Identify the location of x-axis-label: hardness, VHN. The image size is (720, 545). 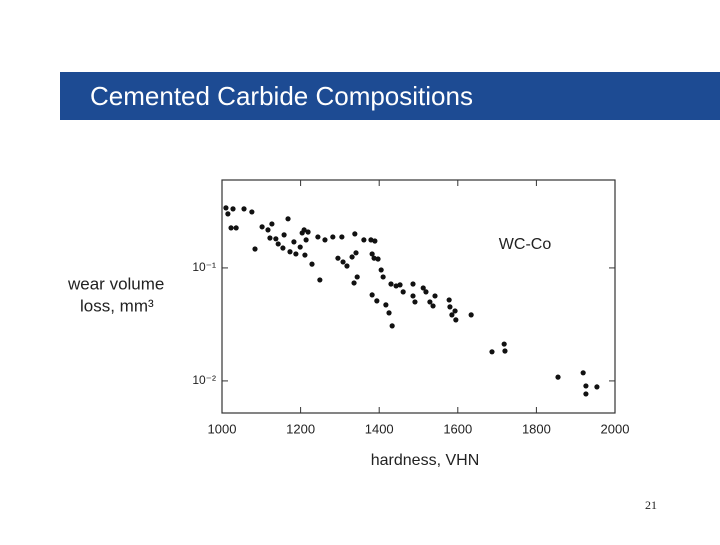
(425, 460).